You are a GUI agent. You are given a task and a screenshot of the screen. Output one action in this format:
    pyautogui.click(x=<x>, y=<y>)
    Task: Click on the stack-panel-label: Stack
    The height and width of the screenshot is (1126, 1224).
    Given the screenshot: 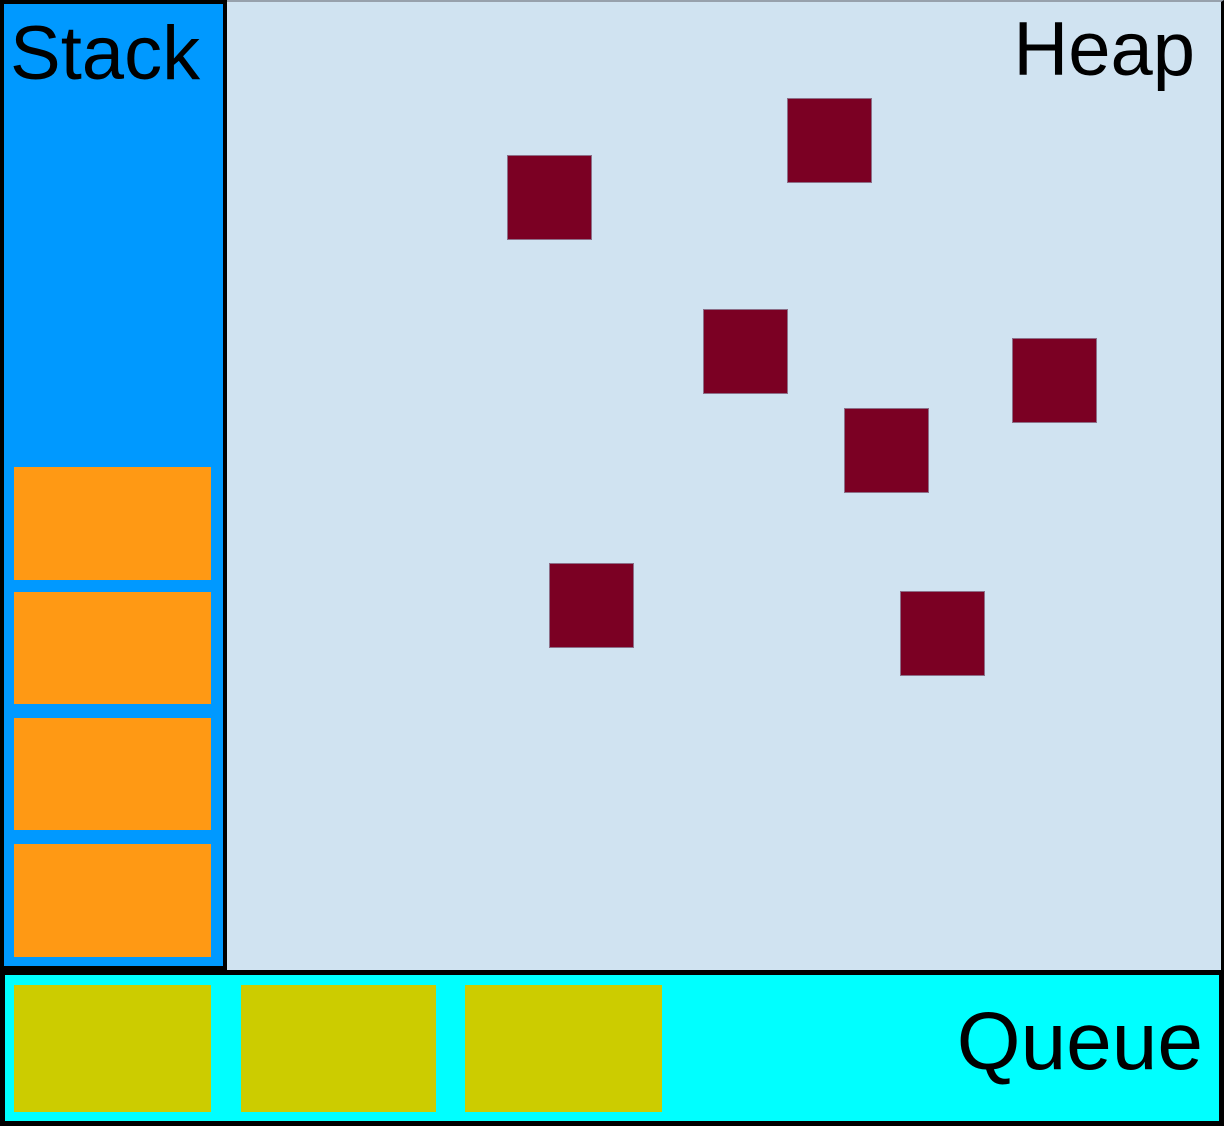 What is the action you would take?
    pyautogui.click(x=105, y=53)
    